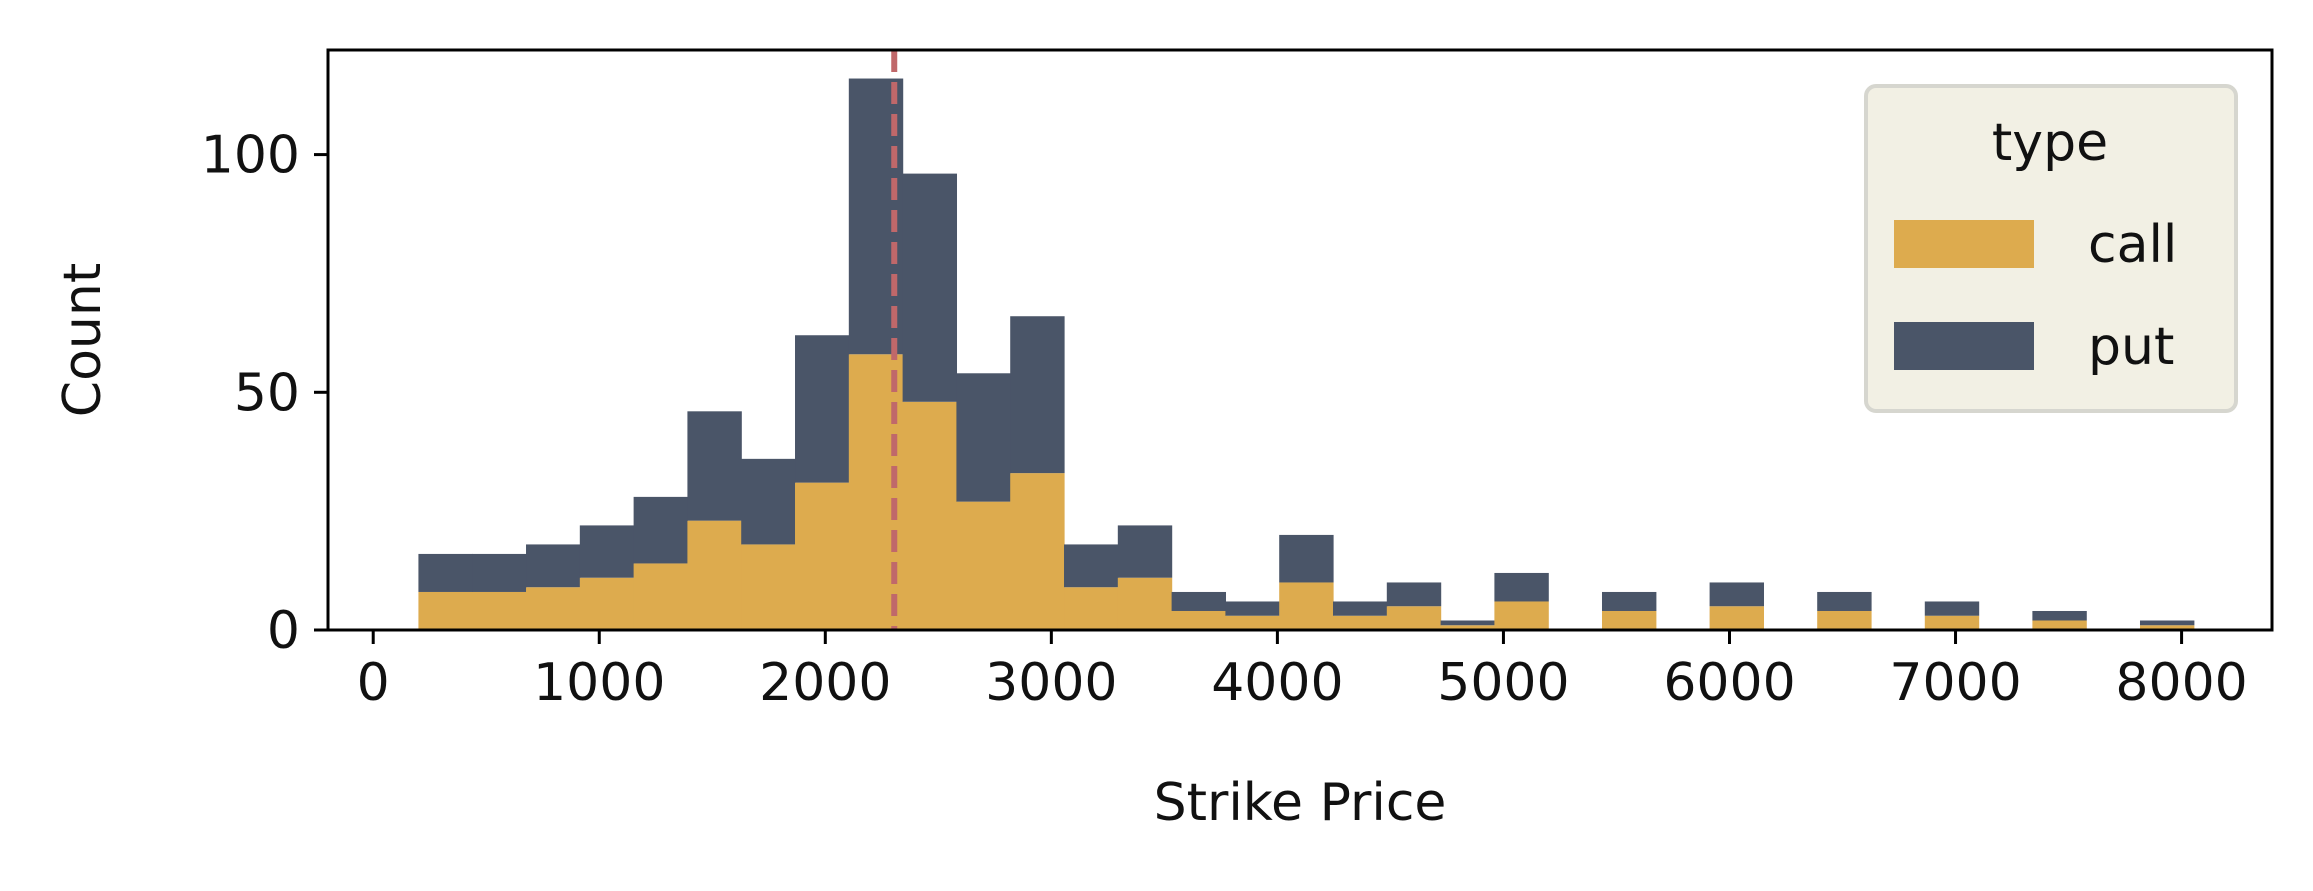 The height and width of the screenshot is (891, 2313). What do you see at coordinates (1300, 803) in the screenshot?
I see `x-axis-label: Strike Price` at bounding box center [1300, 803].